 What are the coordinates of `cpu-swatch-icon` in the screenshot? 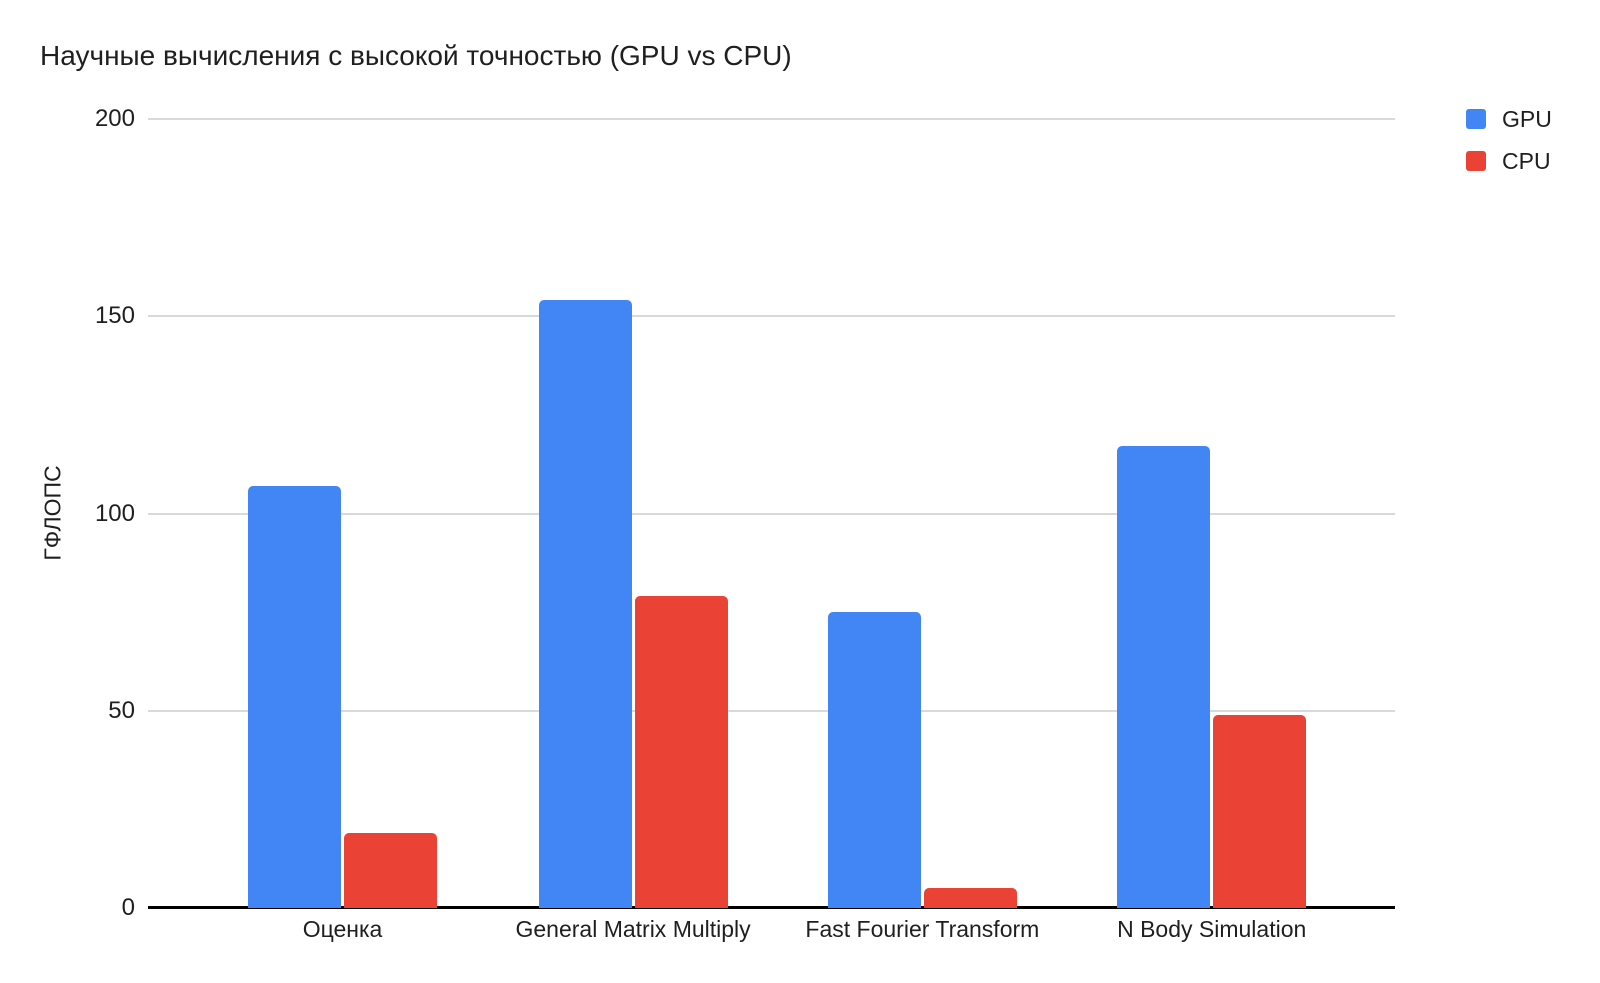 It's located at (1476, 161).